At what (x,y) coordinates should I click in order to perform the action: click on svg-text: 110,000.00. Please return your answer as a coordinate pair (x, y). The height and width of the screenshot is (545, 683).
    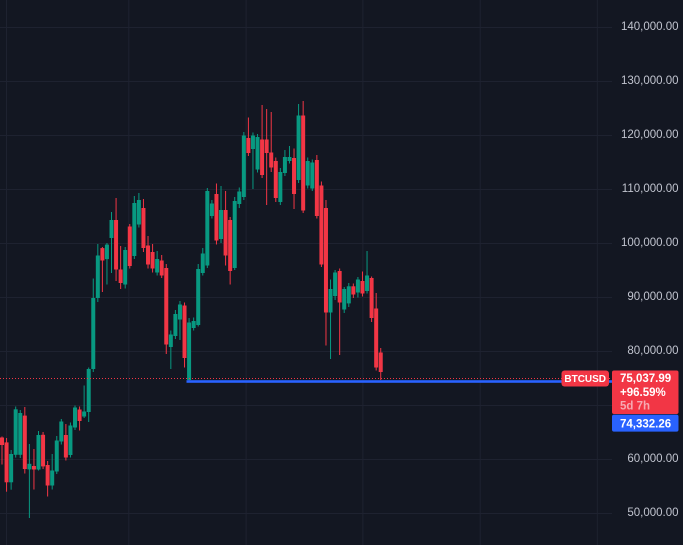
    Looking at the image, I should click on (650, 189).